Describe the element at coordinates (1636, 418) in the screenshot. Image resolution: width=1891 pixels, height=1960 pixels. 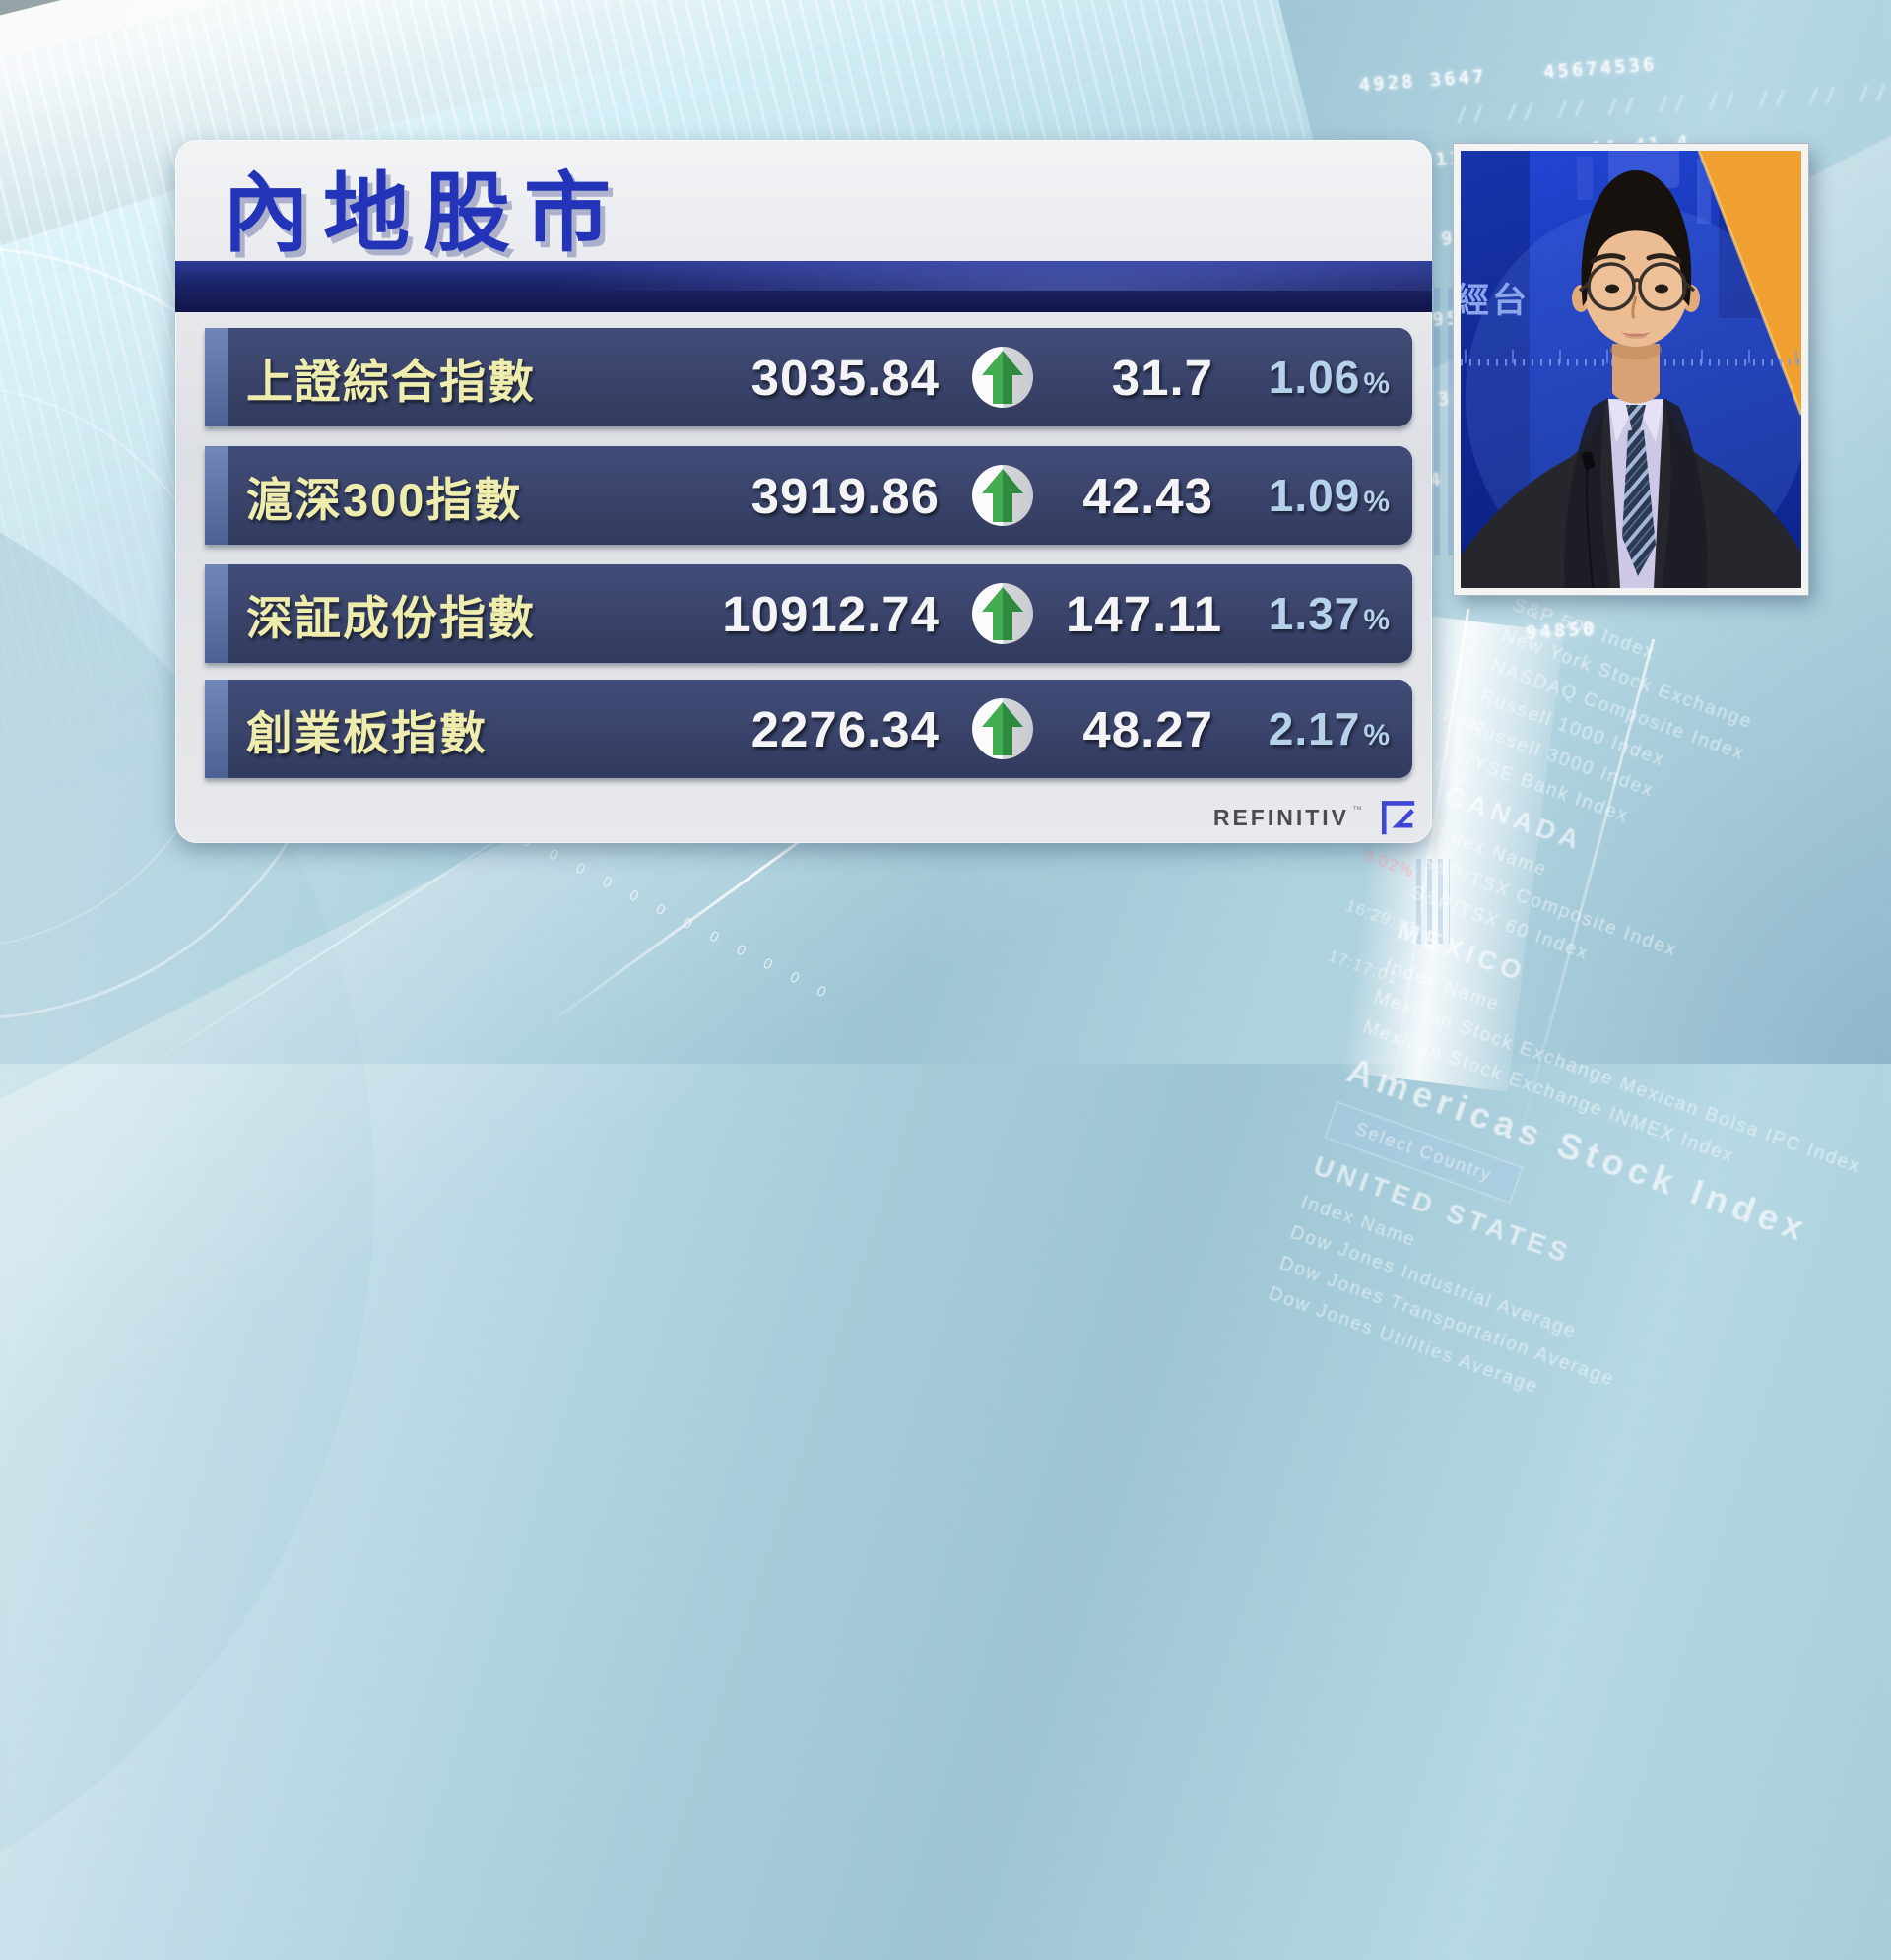
I see `tie-knot` at that location.